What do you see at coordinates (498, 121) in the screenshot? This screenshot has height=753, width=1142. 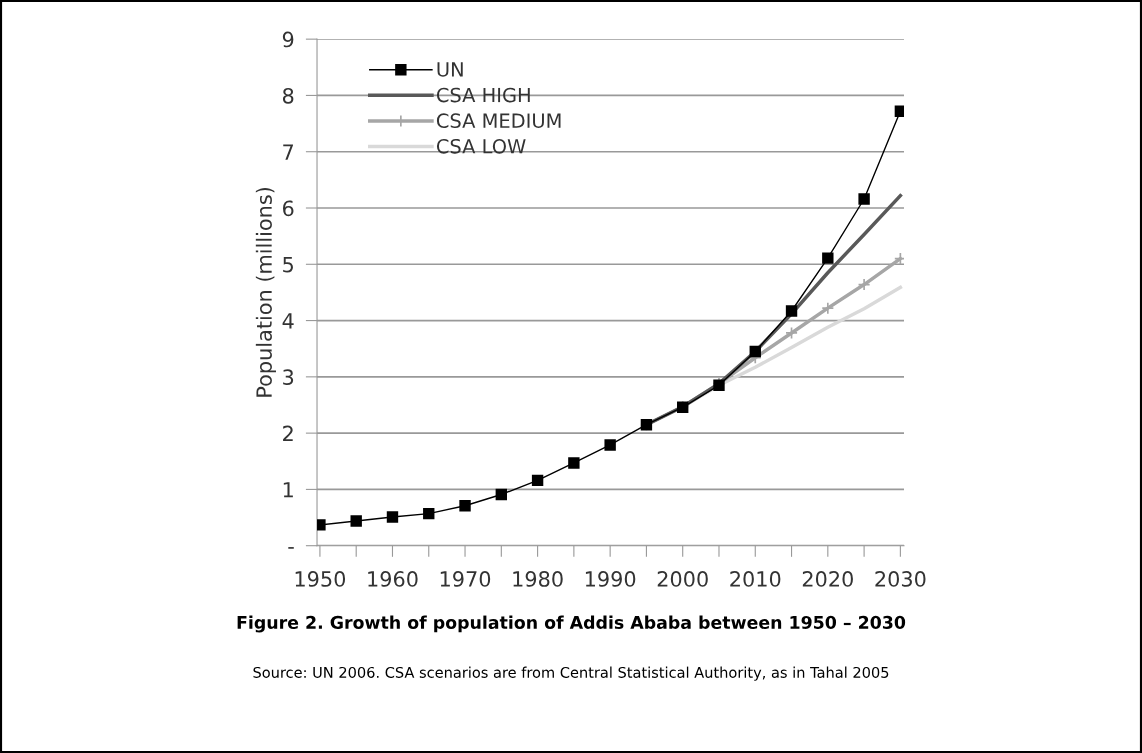 I see `legend-label: CSA MEDIUM` at bounding box center [498, 121].